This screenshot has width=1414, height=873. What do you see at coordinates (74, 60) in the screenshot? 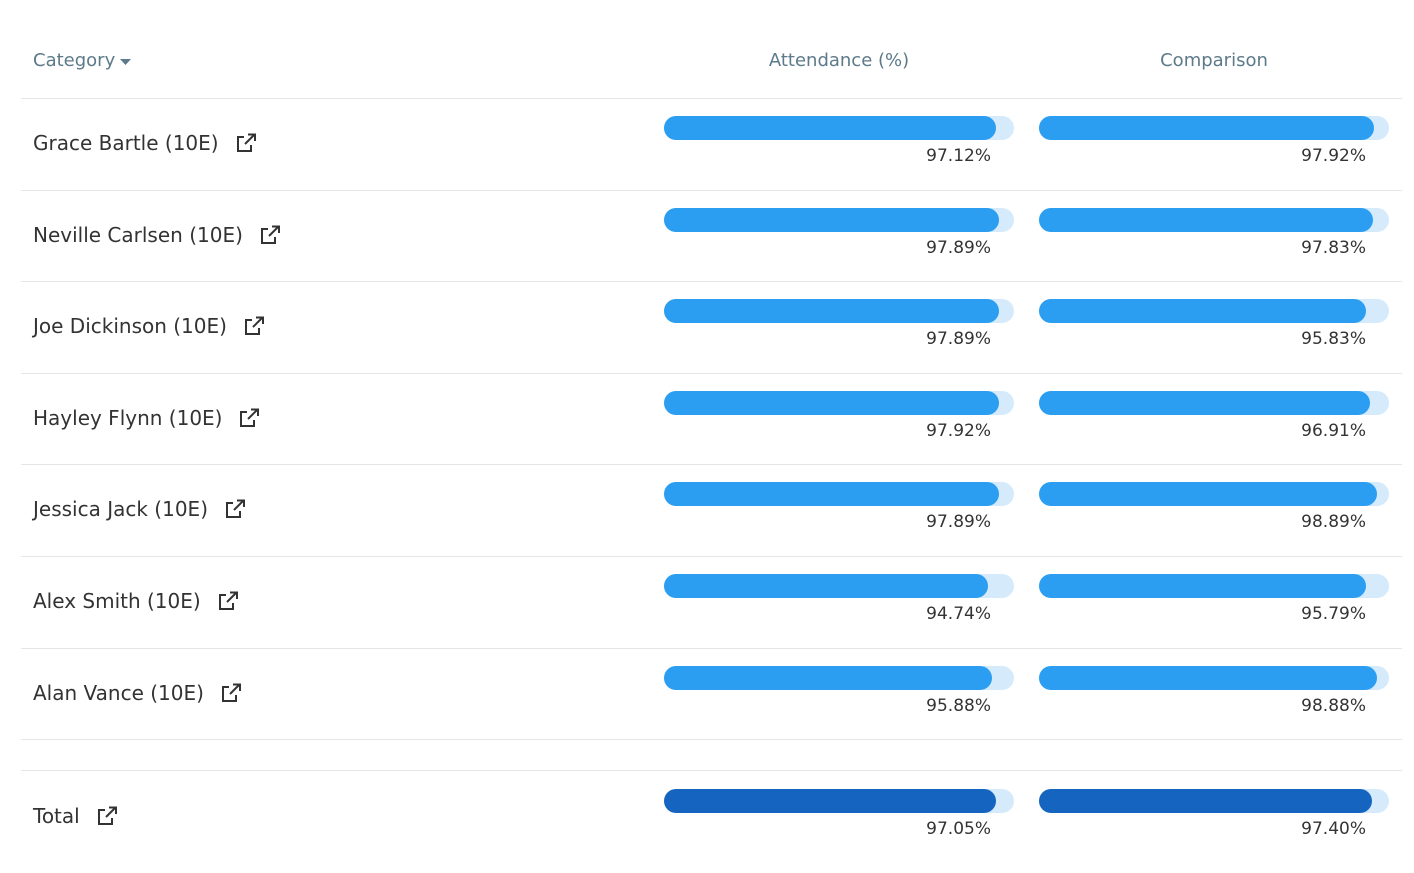
I see `header-text: Category` at bounding box center [74, 60].